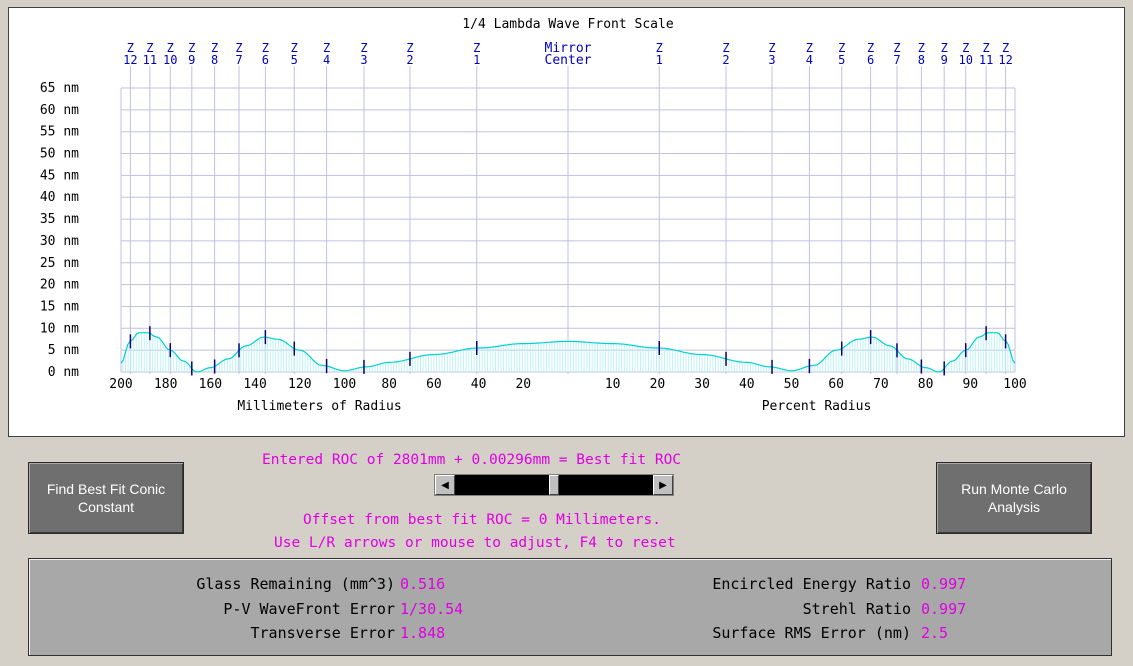  What do you see at coordinates (63, 350) in the screenshot?
I see `y-tick-label: 5 nm` at bounding box center [63, 350].